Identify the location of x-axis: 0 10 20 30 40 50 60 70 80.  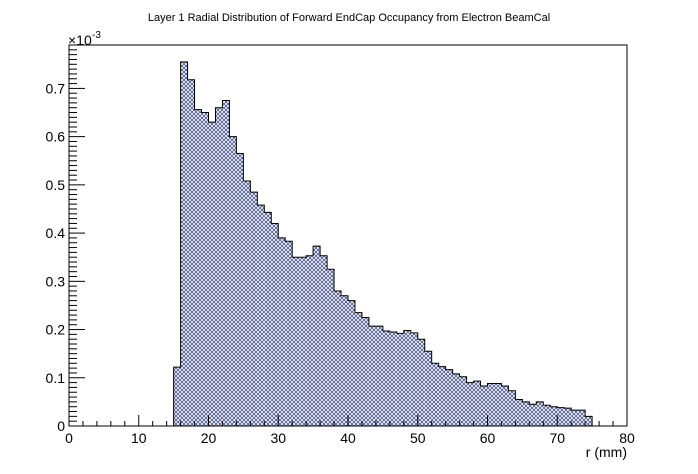
(350, 430).